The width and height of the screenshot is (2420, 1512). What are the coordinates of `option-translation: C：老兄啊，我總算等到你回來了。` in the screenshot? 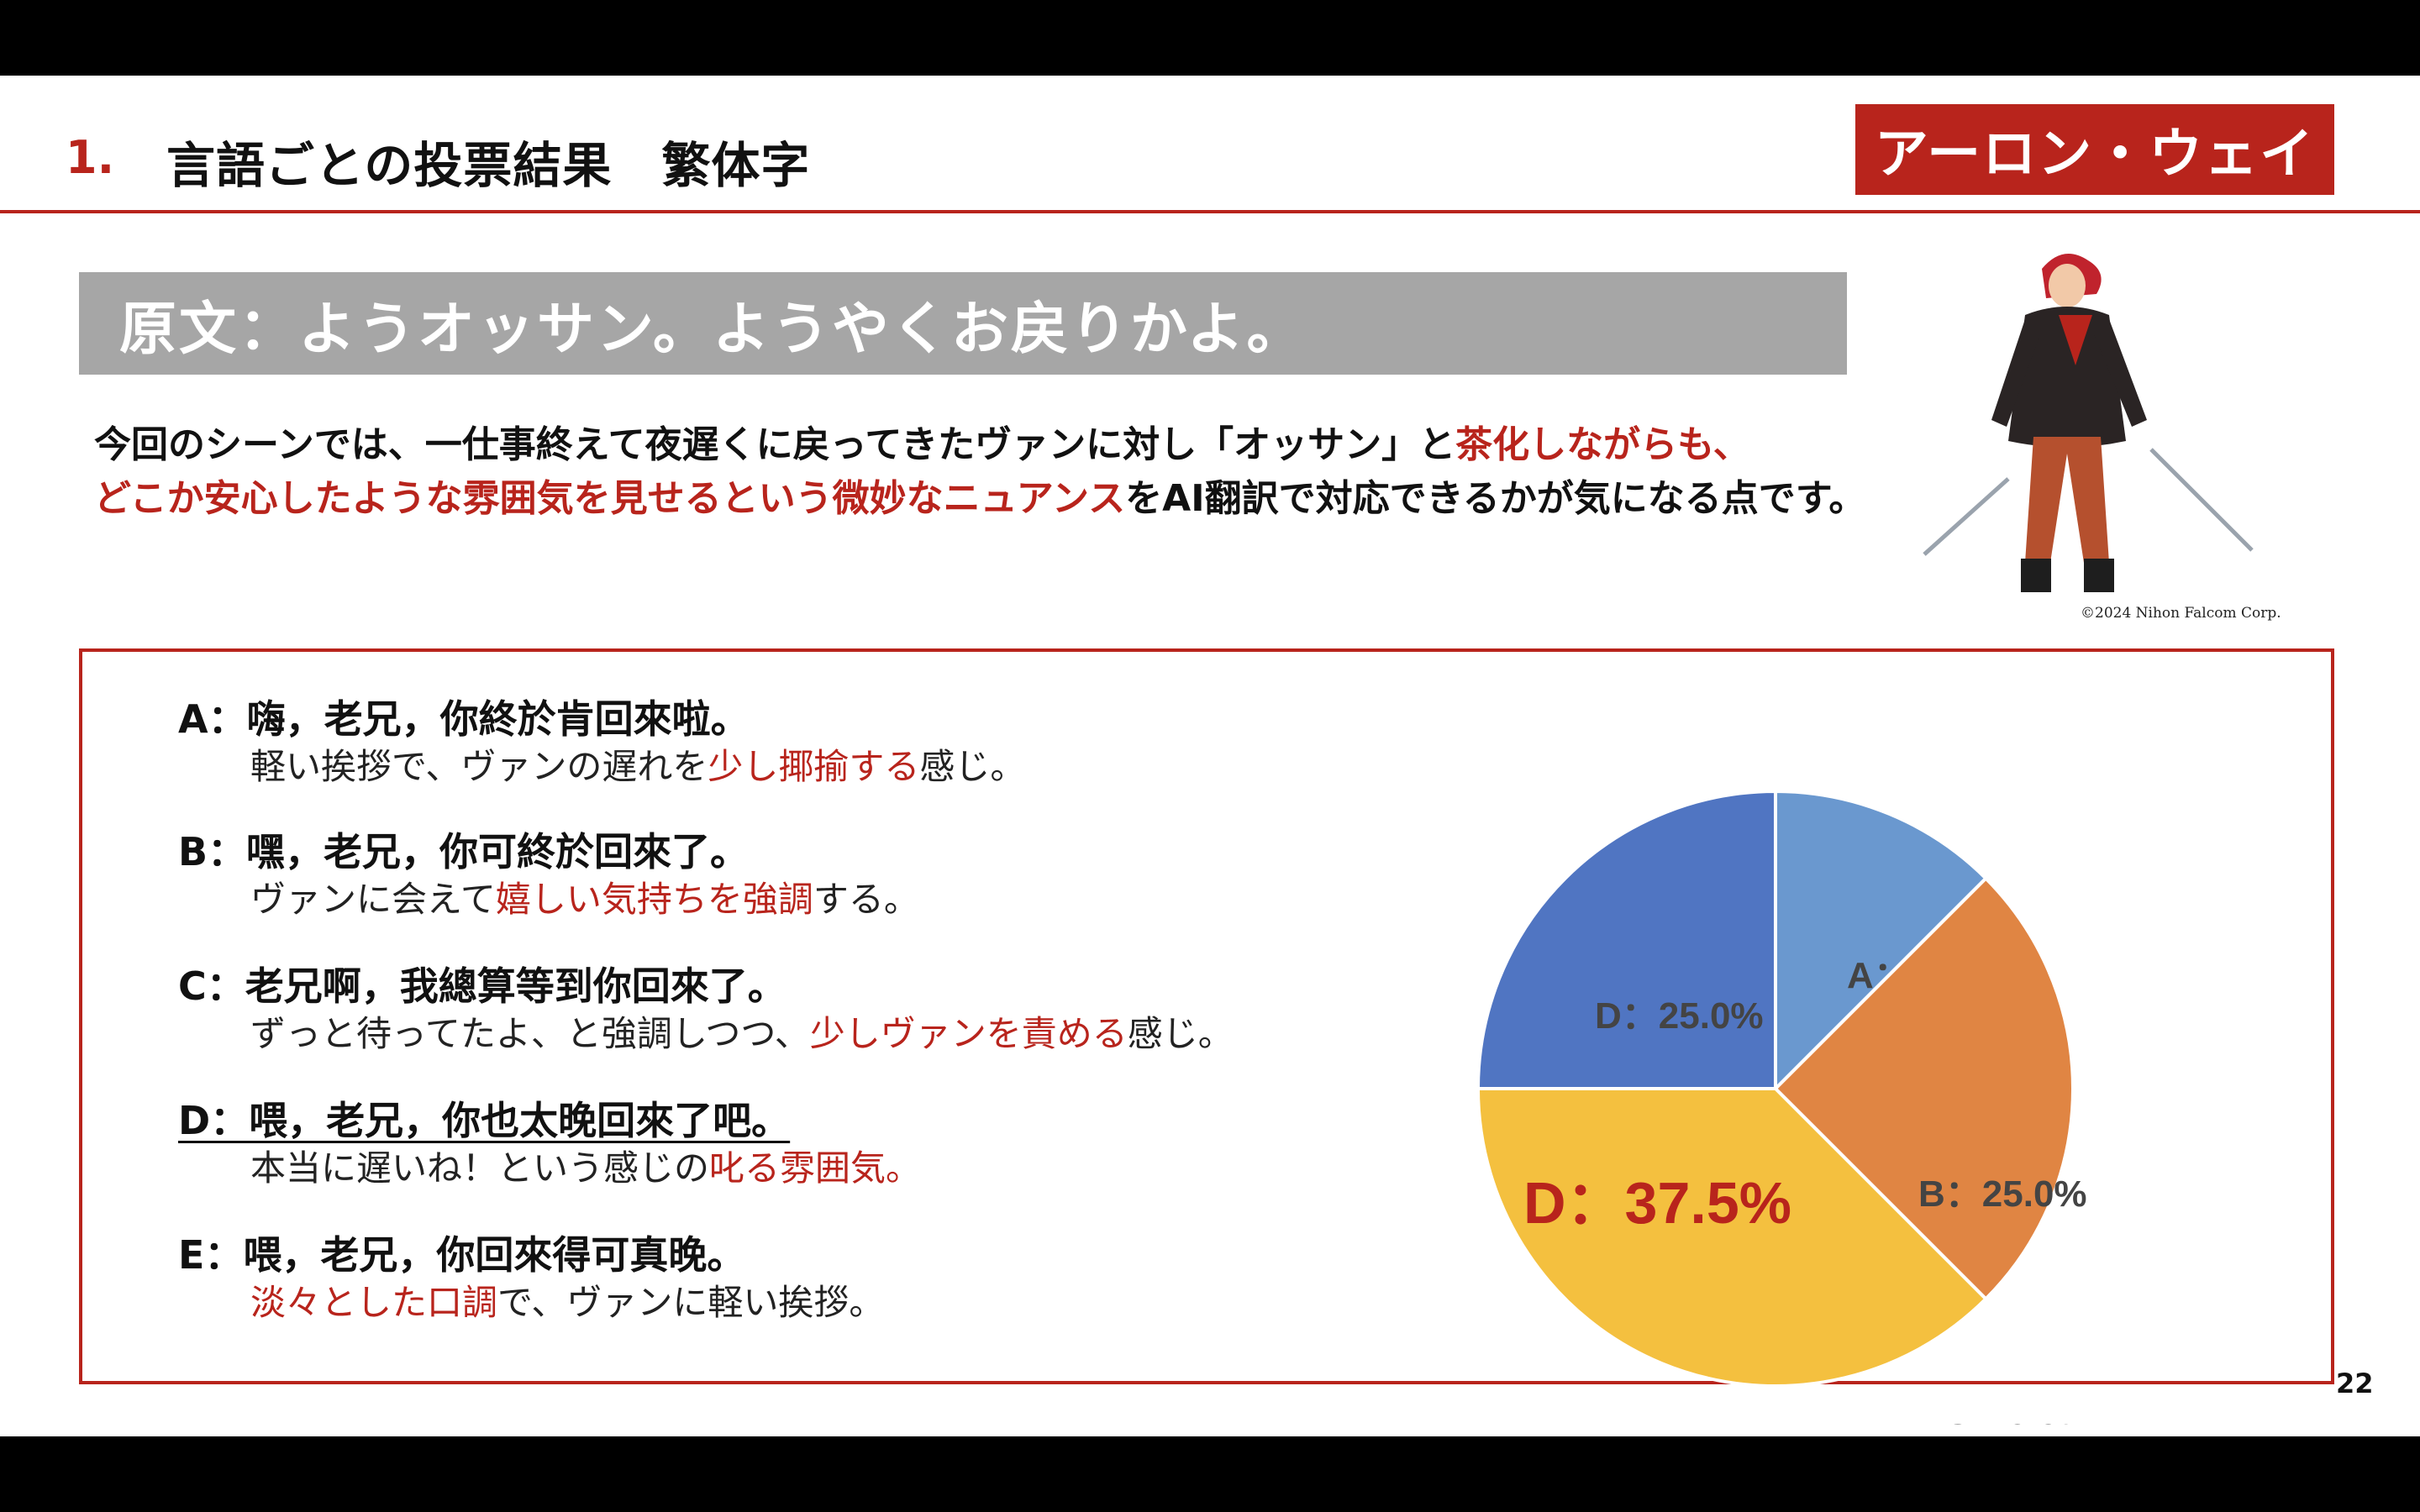 It's located at (482, 986).